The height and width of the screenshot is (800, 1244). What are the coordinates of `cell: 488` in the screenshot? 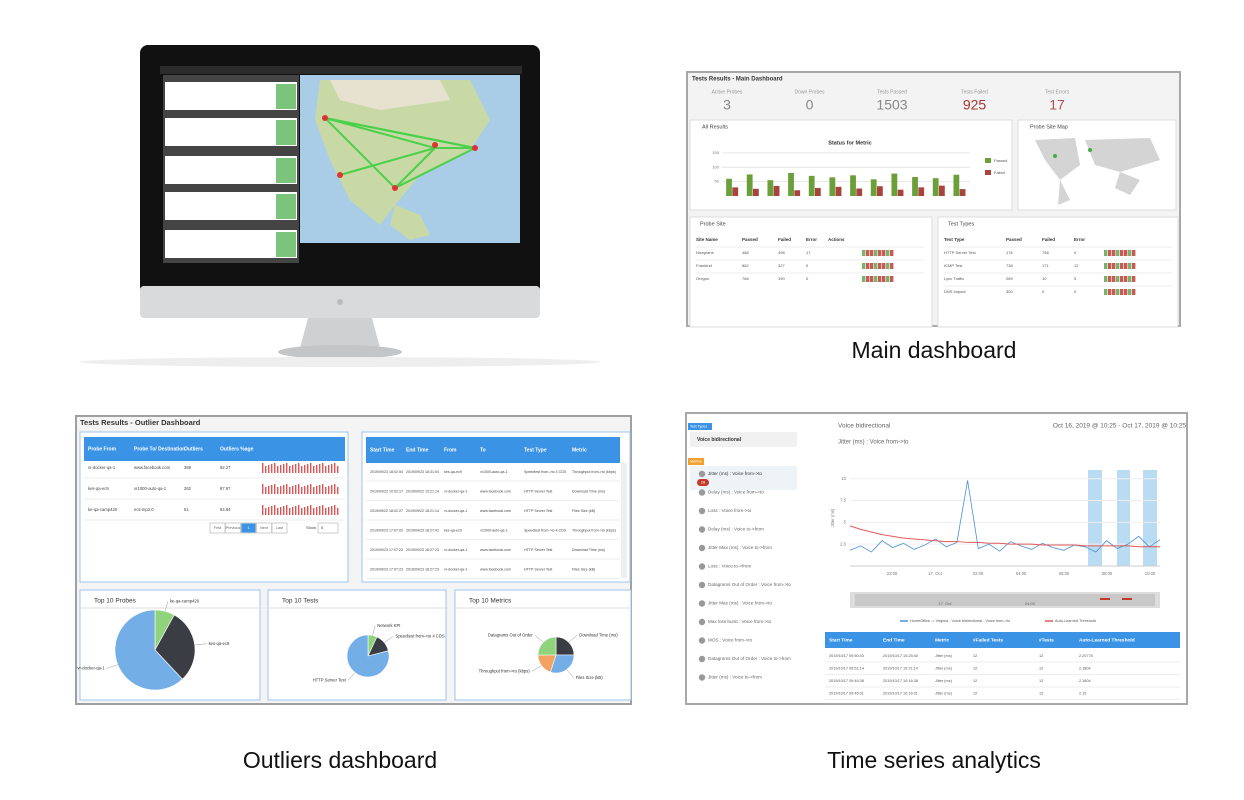 It's located at (745, 252).